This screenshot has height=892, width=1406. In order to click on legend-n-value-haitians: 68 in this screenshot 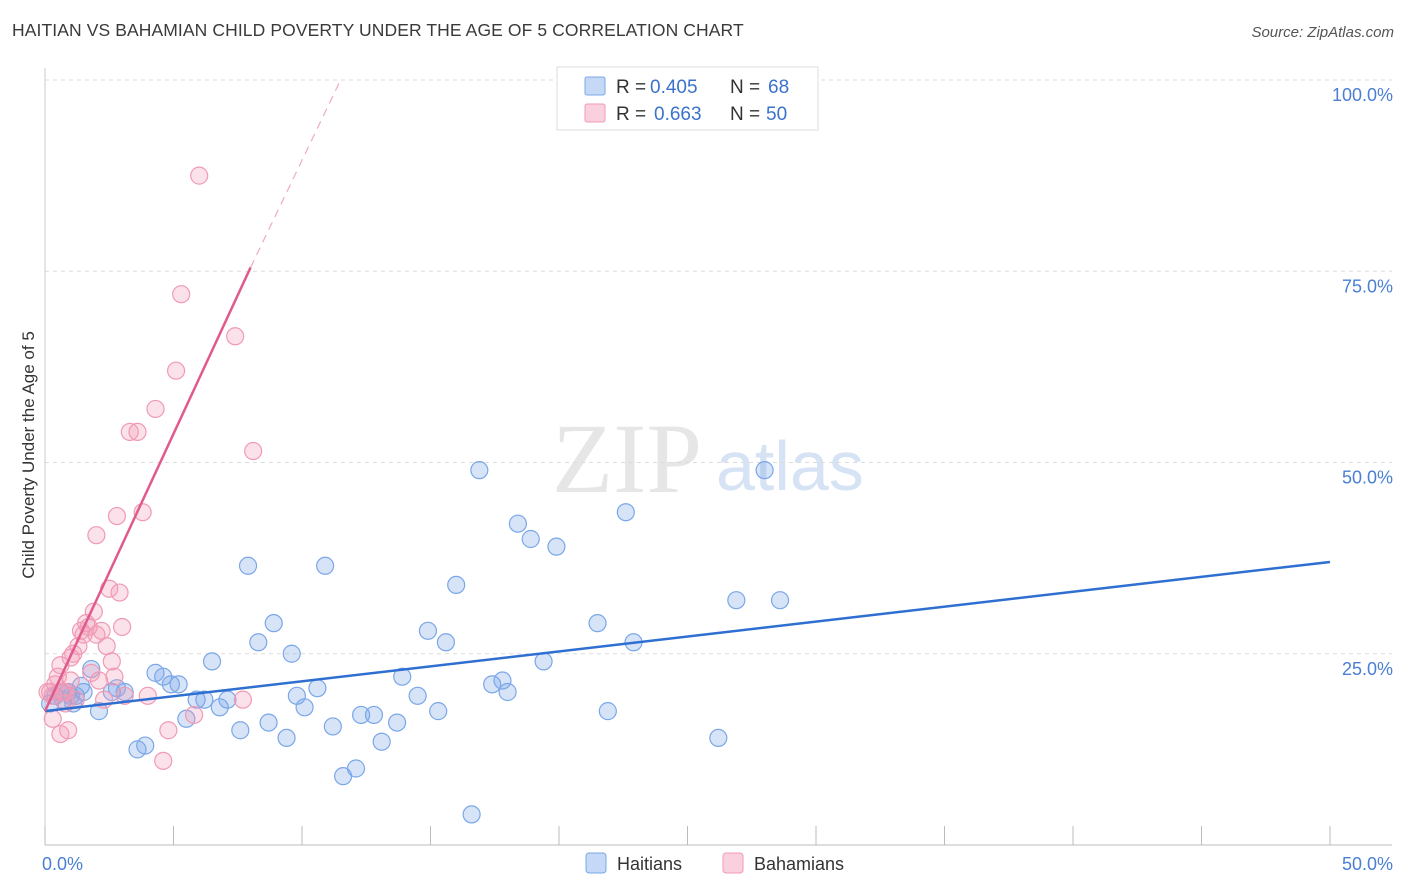, I will do `click(778, 87)`.